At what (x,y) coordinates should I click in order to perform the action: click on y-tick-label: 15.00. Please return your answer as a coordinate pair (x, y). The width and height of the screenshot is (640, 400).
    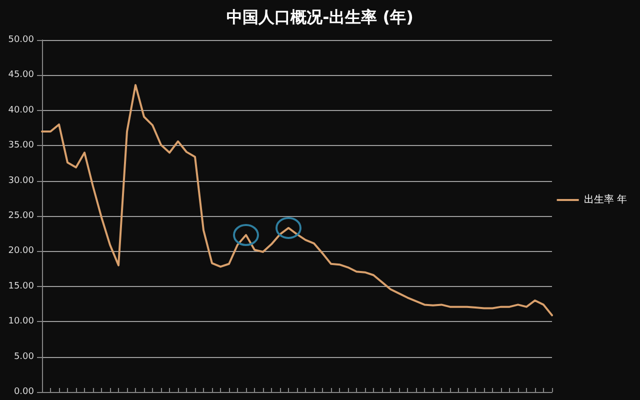
    Looking at the image, I should click on (21, 286).